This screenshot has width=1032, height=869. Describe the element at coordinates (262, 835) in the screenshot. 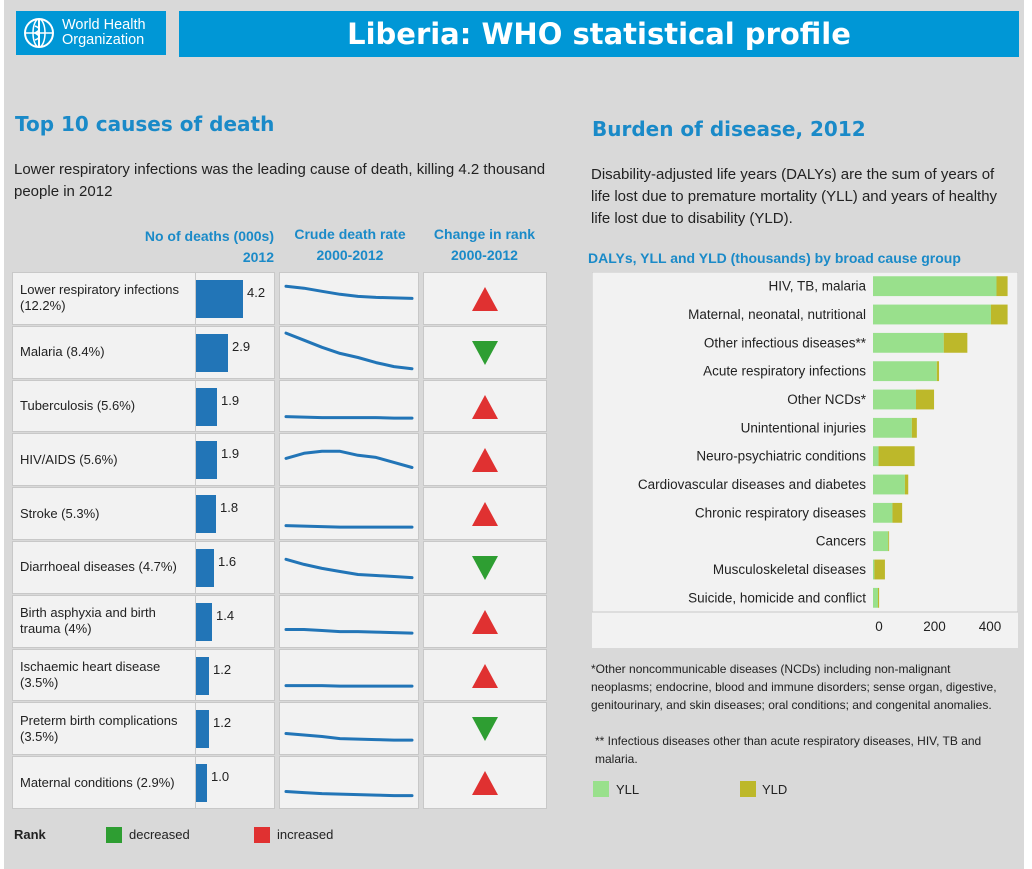

I see `increased-swatch` at that location.